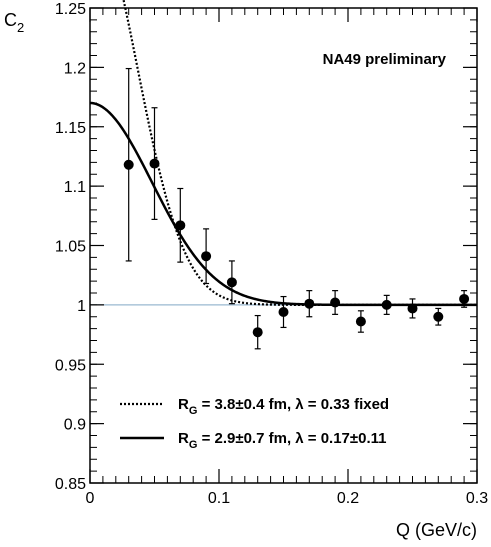 The width and height of the screenshot is (491, 547). What do you see at coordinates (75, 187) in the screenshot?
I see `y-tick-label: 1.1` at bounding box center [75, 187].